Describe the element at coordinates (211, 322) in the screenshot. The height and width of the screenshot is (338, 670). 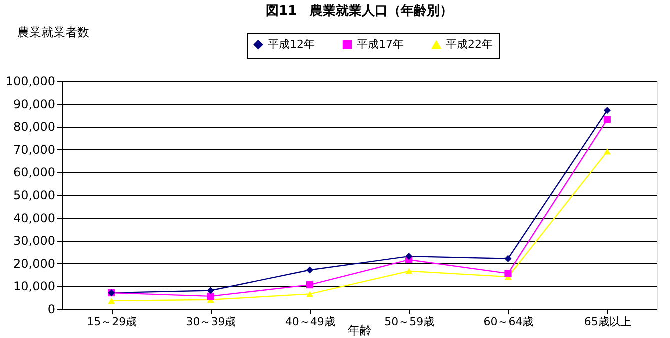
I see `x-tick-label: 30～39歳` at that location.